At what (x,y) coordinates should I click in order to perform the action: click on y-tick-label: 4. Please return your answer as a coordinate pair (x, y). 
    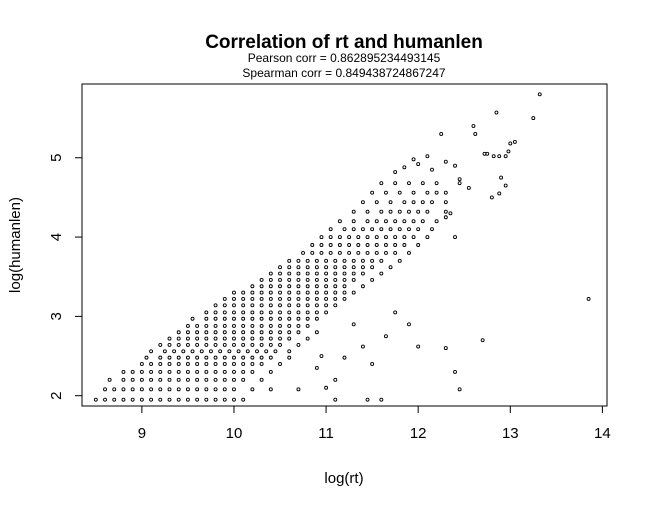
    Looking at the image, I should click on (56, 237).